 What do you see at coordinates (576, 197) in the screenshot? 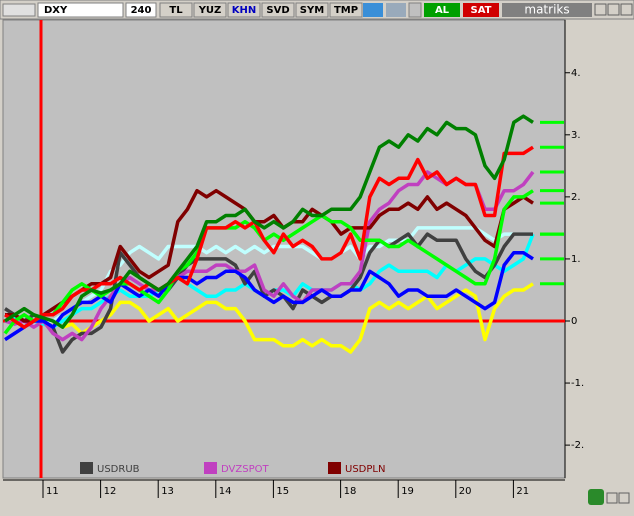
I see `y-tick-label: 2.` at bounding box center [576, 197].